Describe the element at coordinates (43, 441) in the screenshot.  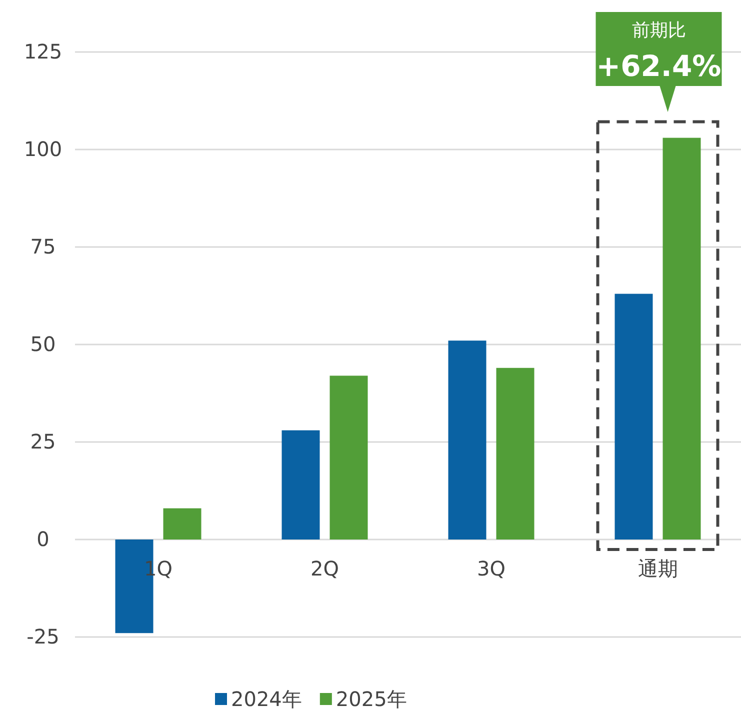
I see `y-tick-label: 25` at that location.